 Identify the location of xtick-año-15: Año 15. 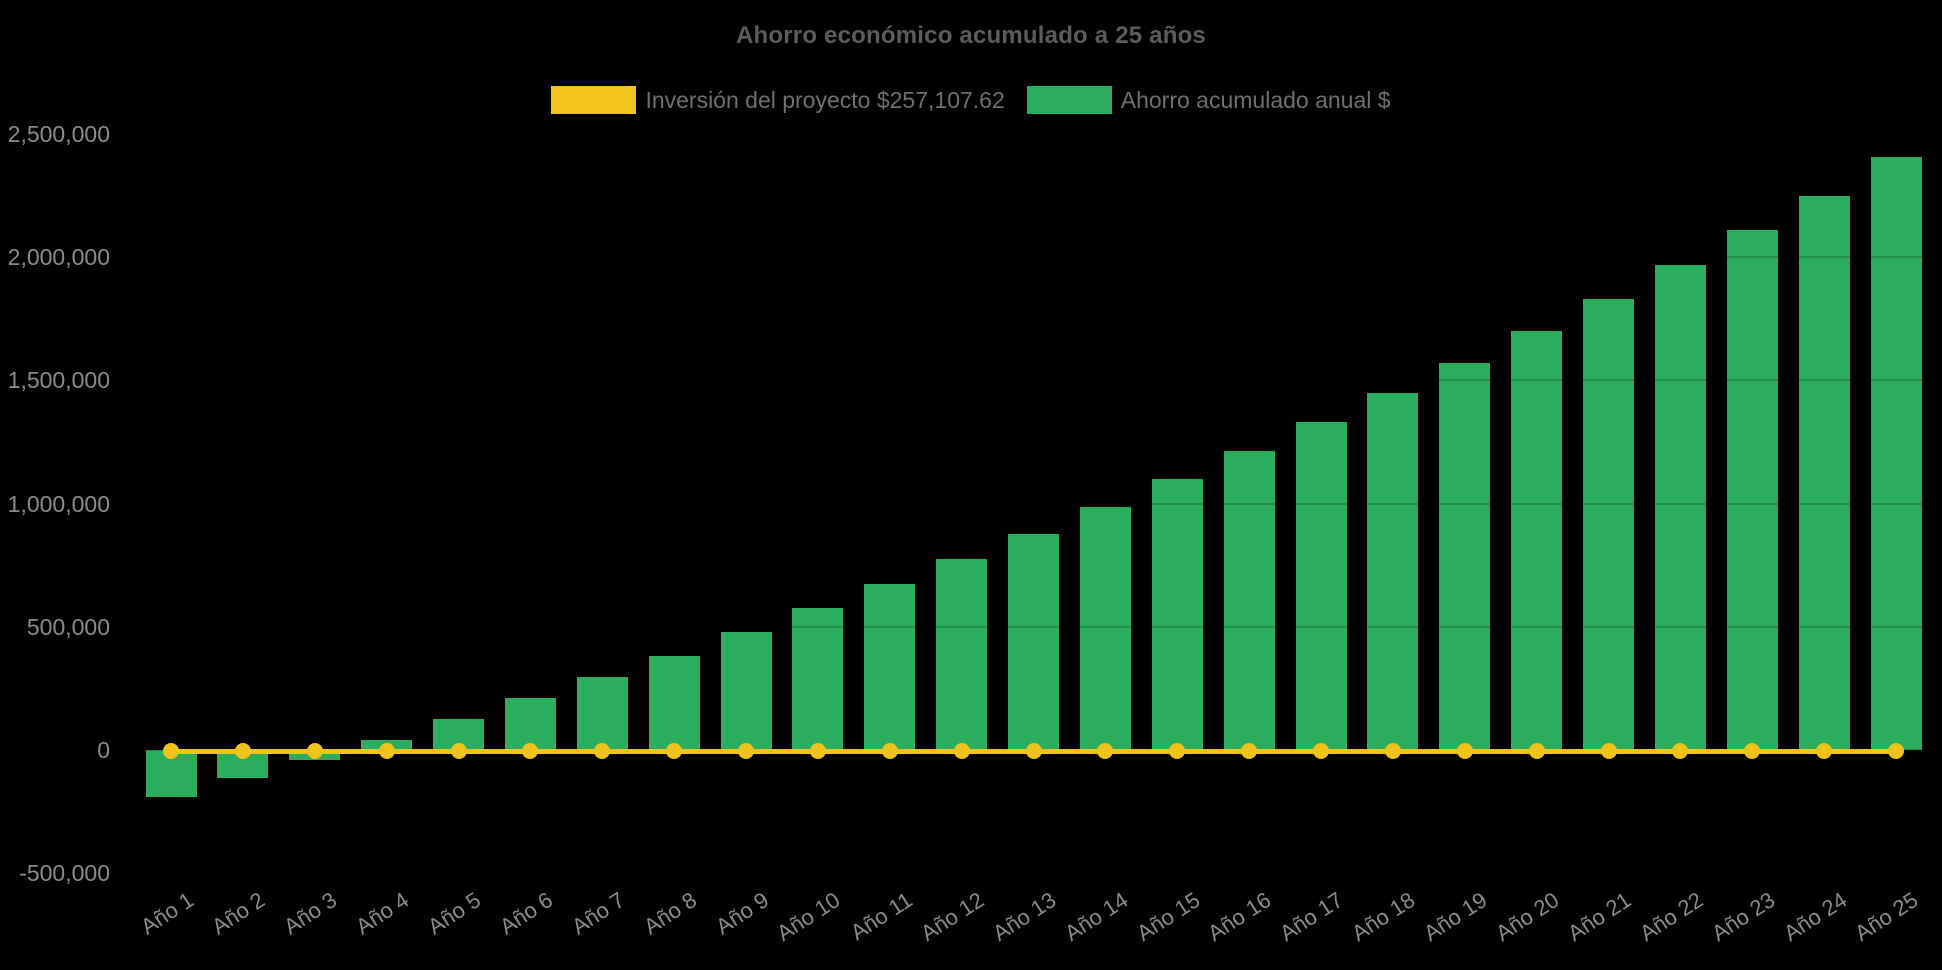
(1167, 916).